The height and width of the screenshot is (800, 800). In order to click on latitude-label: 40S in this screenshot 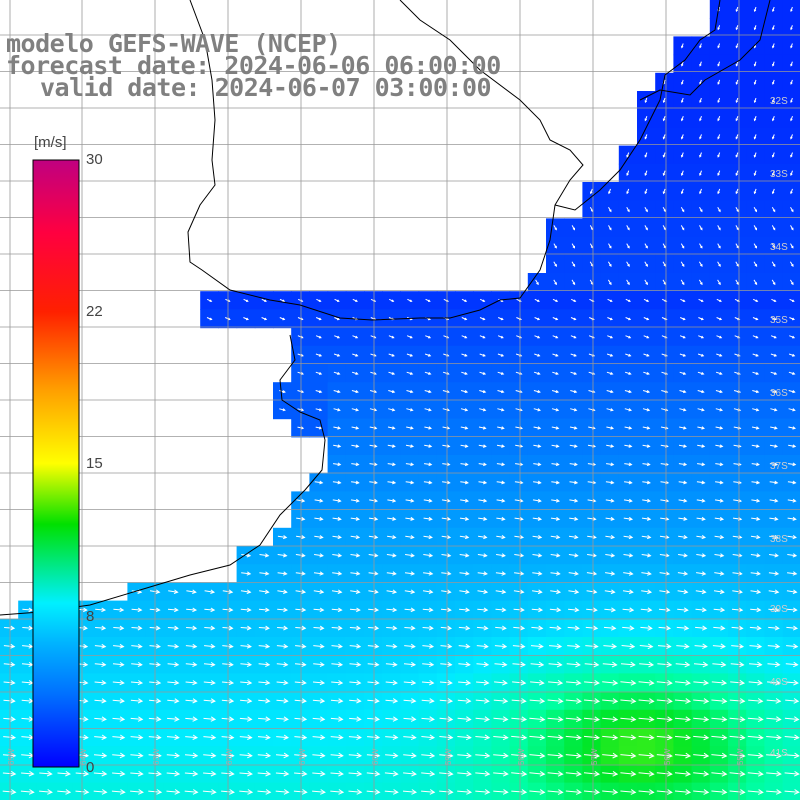, I will do `click(779, 682)`.